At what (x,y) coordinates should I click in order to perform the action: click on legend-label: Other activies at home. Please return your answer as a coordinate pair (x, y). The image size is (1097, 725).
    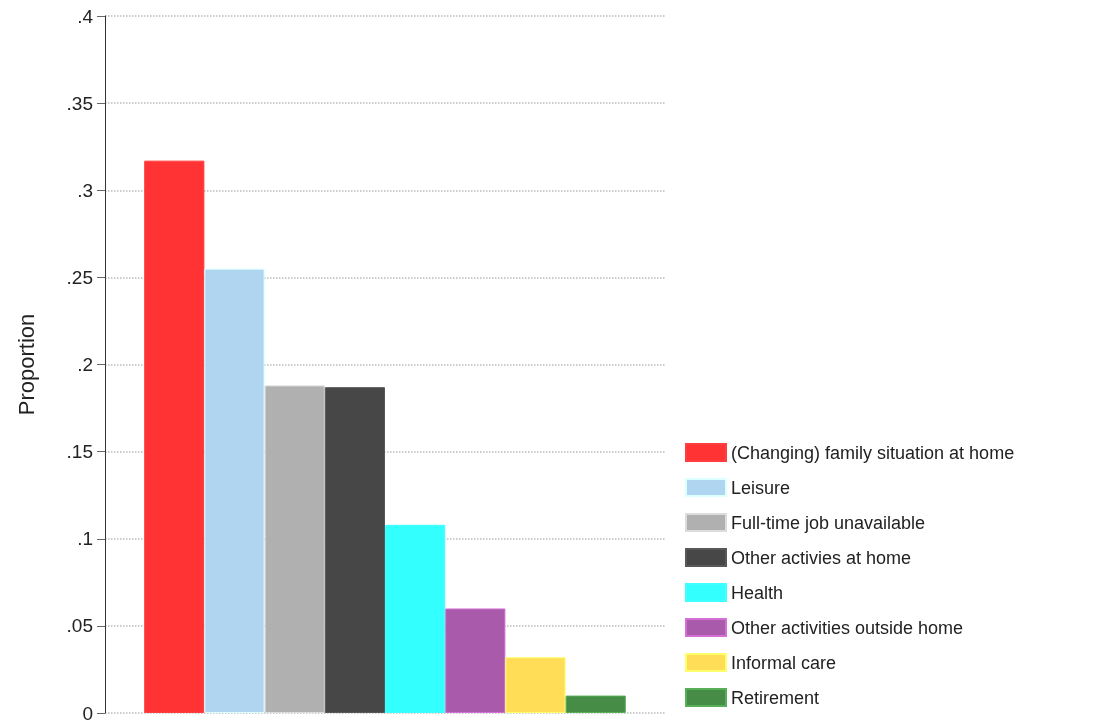
    Looking at the image, I should click on (821, 557).